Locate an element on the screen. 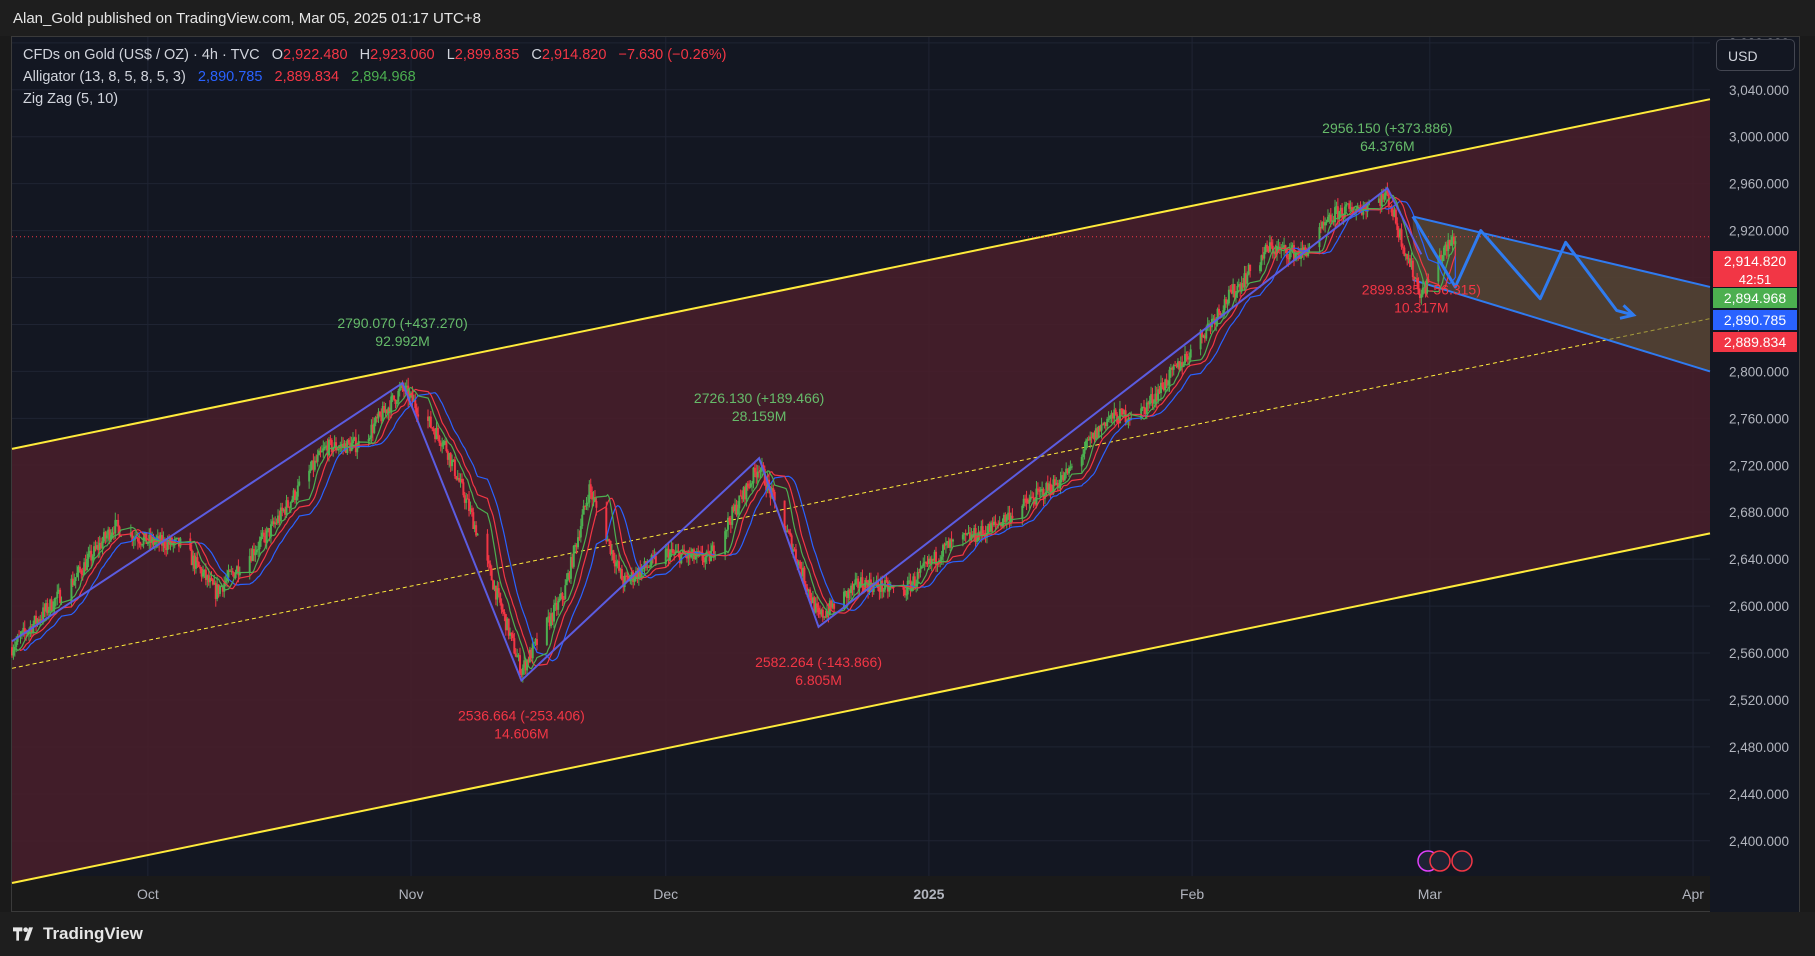  alligator-label: Alligator (13, 8, 5, 8, 5, 3) is located at coordinates (104, 77).